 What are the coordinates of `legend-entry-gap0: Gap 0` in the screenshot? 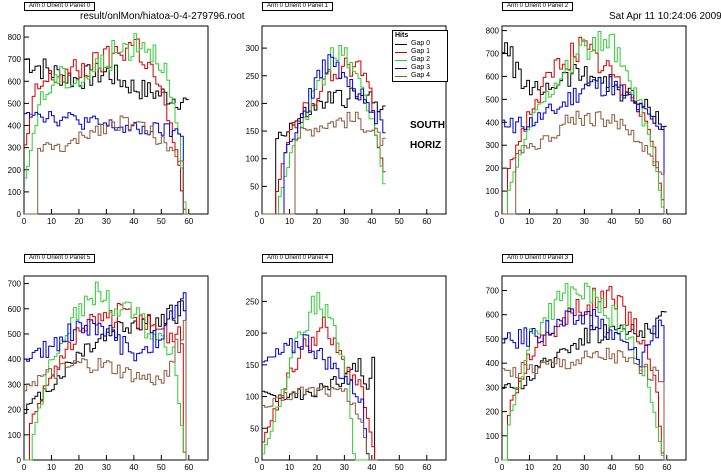 It's located at (420, 44).